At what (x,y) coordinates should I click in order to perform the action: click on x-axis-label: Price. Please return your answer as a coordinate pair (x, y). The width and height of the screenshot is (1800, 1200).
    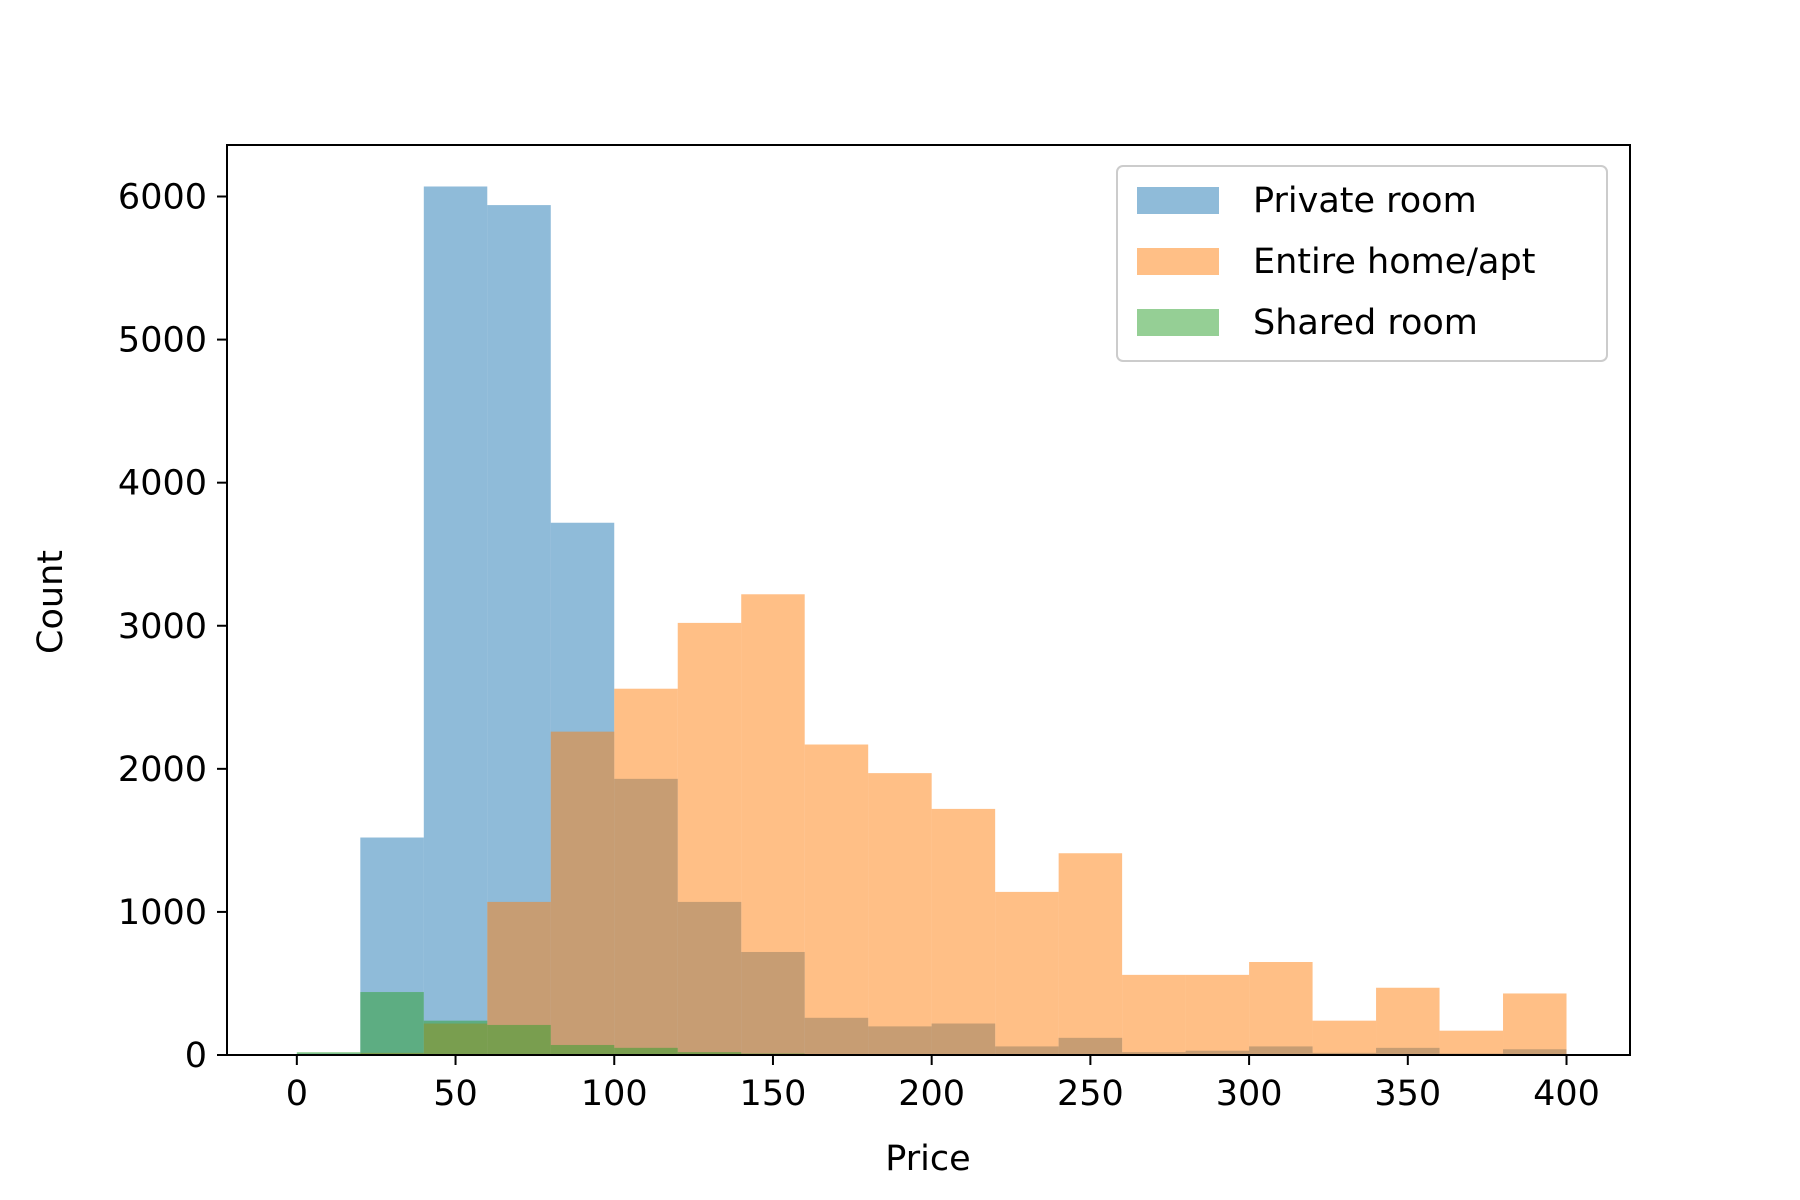
    Looking at the image, I should click on (927, 1159).